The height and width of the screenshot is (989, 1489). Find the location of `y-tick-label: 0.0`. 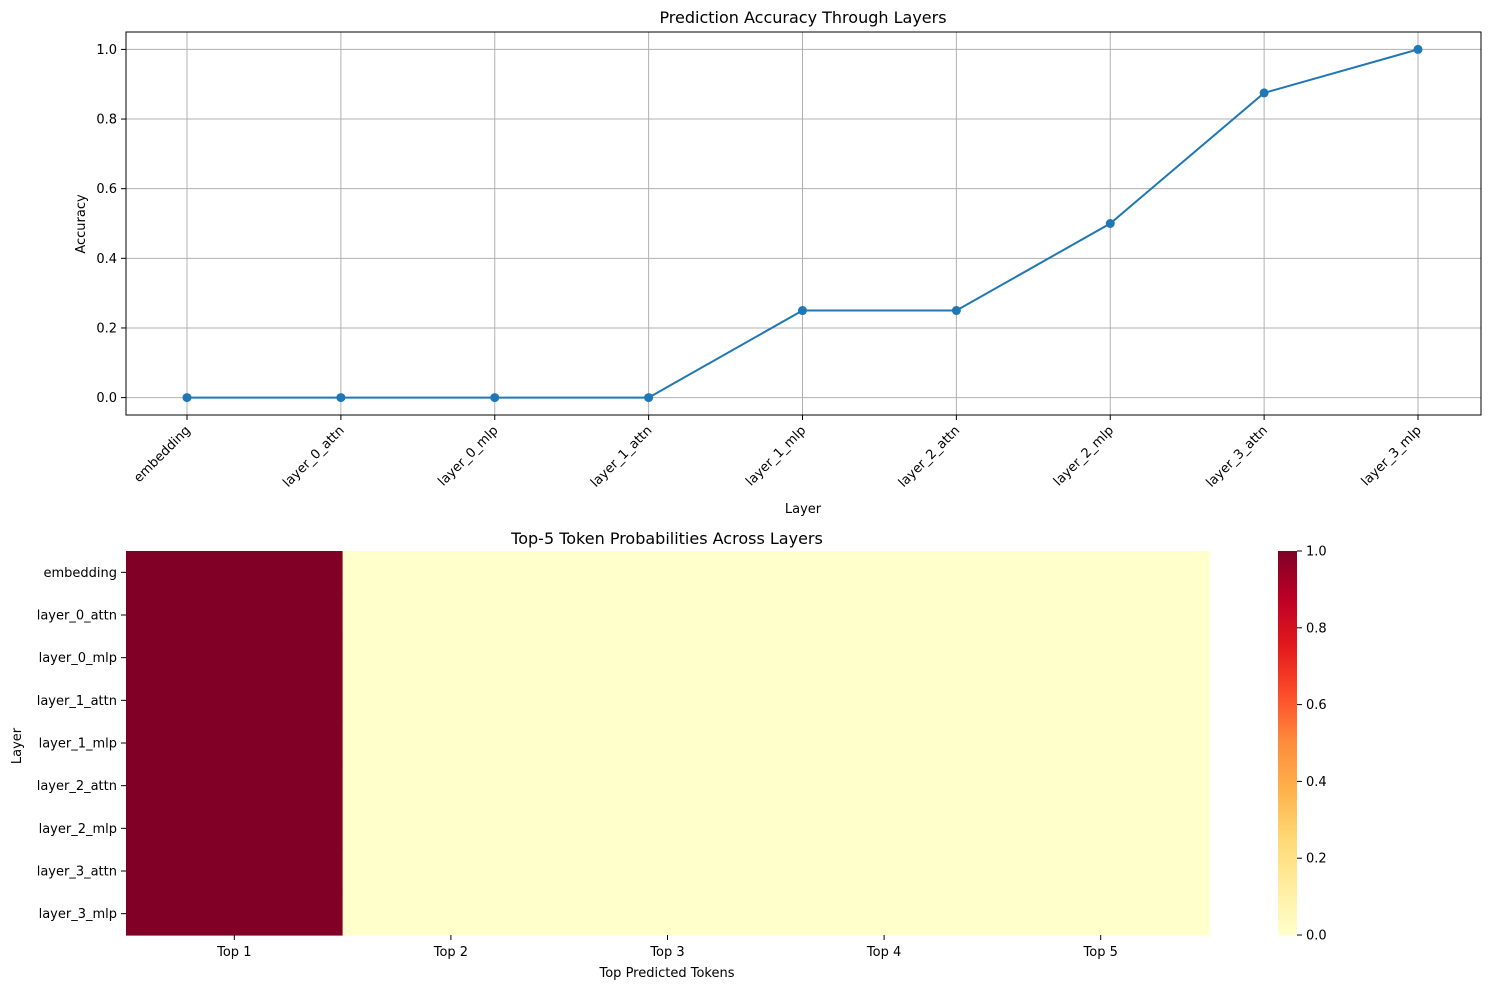

y-tick-label: 0.0 is located at coordinates (106, 398).